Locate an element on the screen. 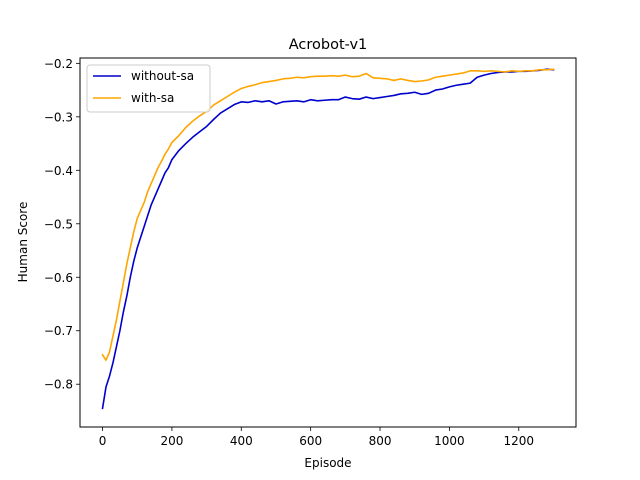 This screenshot has width=640, height=480. y-tick-label: −0.2 is located at coordinates (58, 64).